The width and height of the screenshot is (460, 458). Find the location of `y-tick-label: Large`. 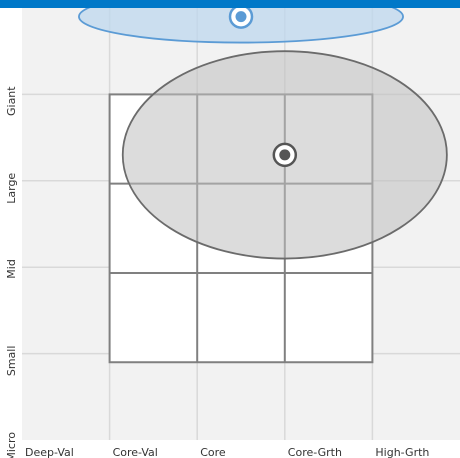

y-tick-label: Large is located at coordinates (11, 188).